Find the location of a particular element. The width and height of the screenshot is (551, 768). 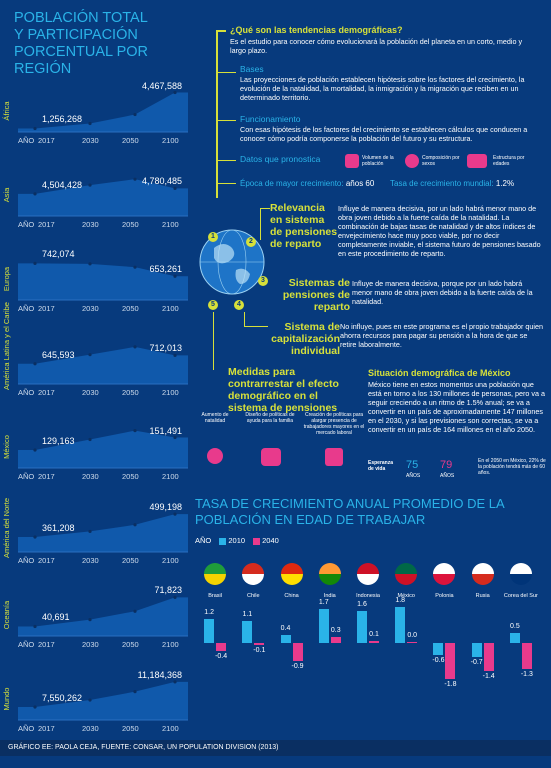

family-icon is located at coordinates (271, 457).